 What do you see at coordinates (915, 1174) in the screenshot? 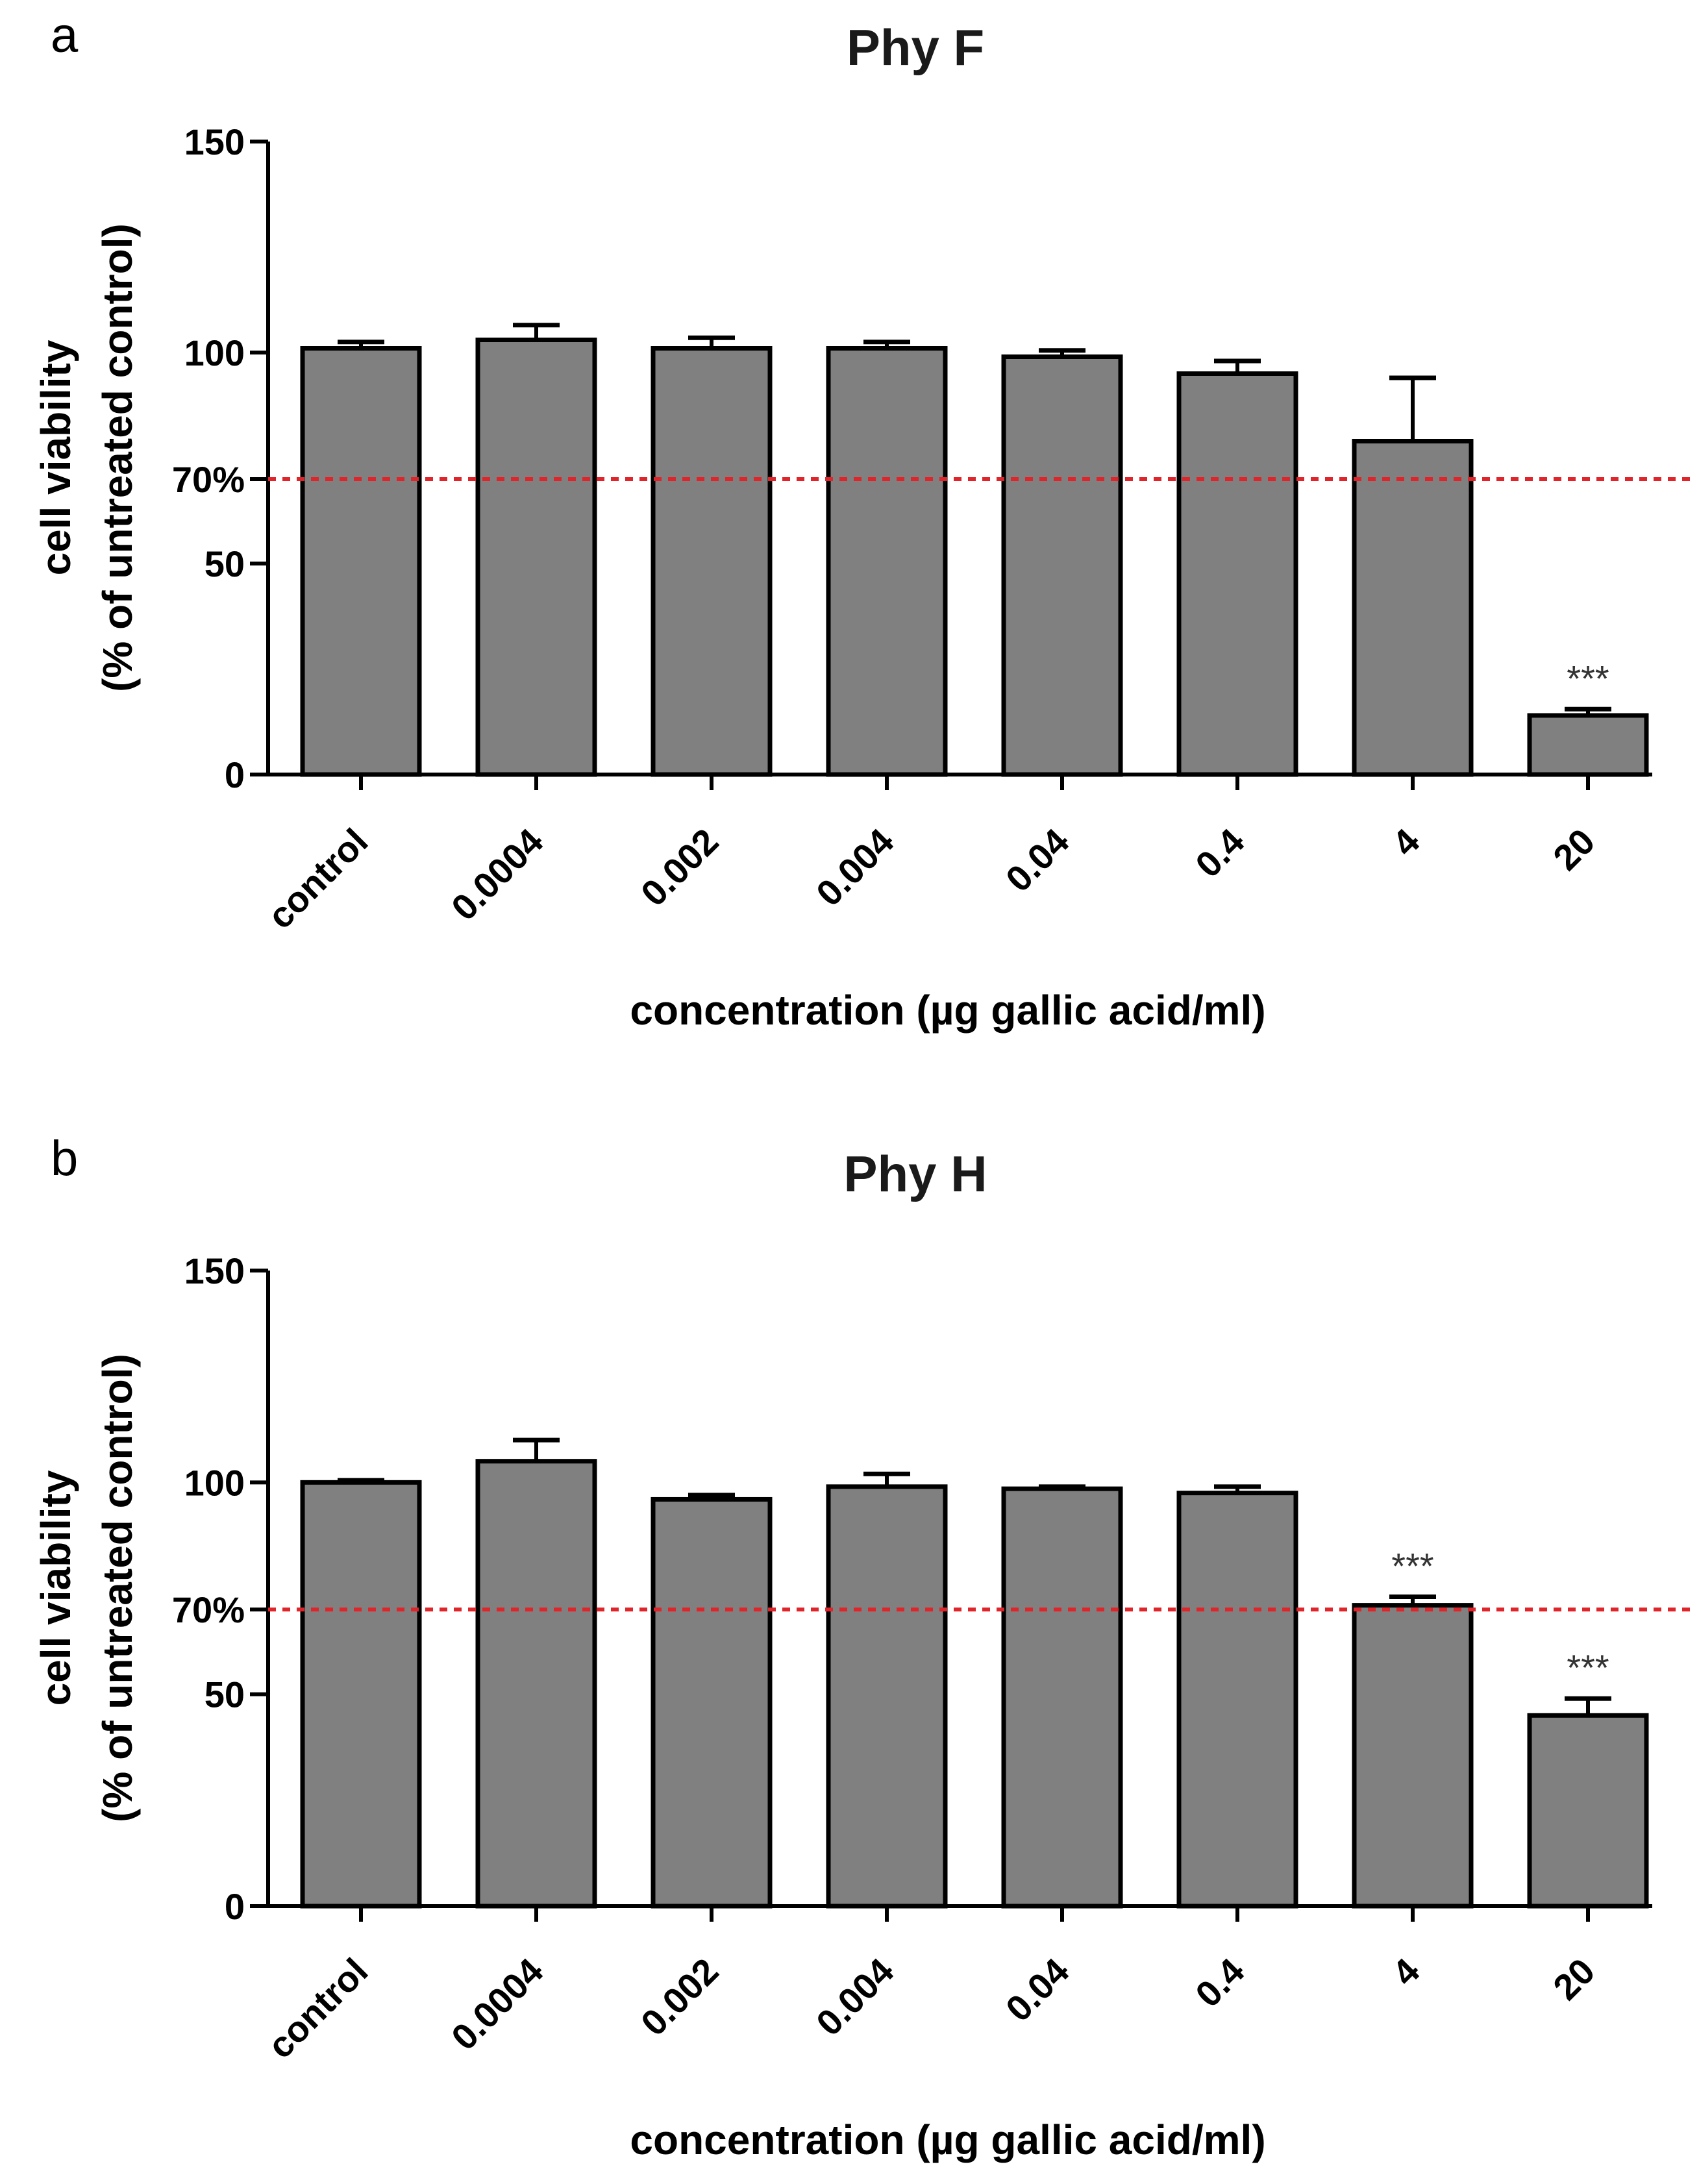
I see `chart-title: Phy H` at bounding box center [915, 1174].